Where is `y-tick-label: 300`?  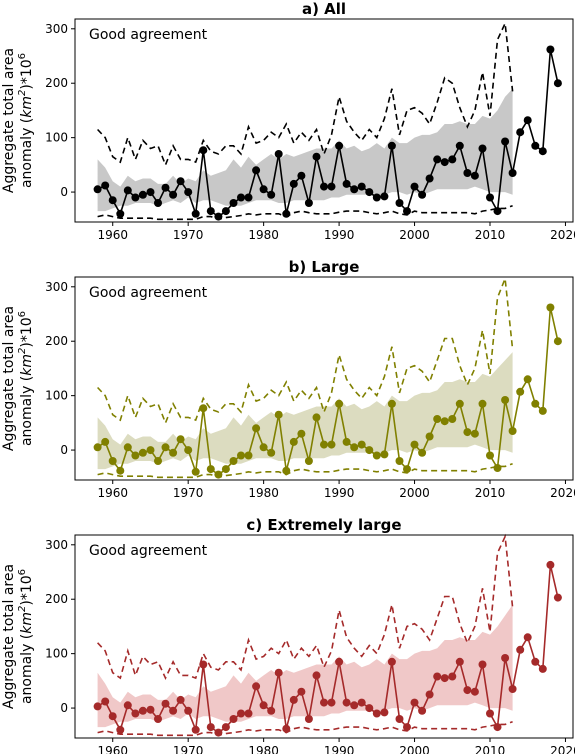 y-tick-label: 300 is located at coordinates (56, 287).